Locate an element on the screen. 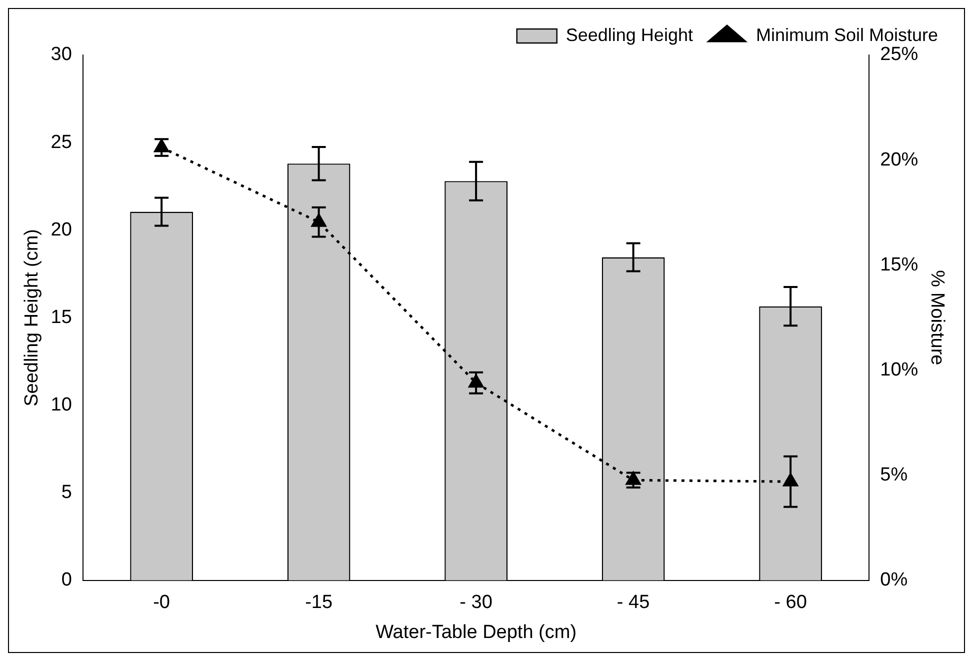 This screenshot has height=661, width=973. legend-label: Minimum Soil Moisture is located at coordinates (847, 34).